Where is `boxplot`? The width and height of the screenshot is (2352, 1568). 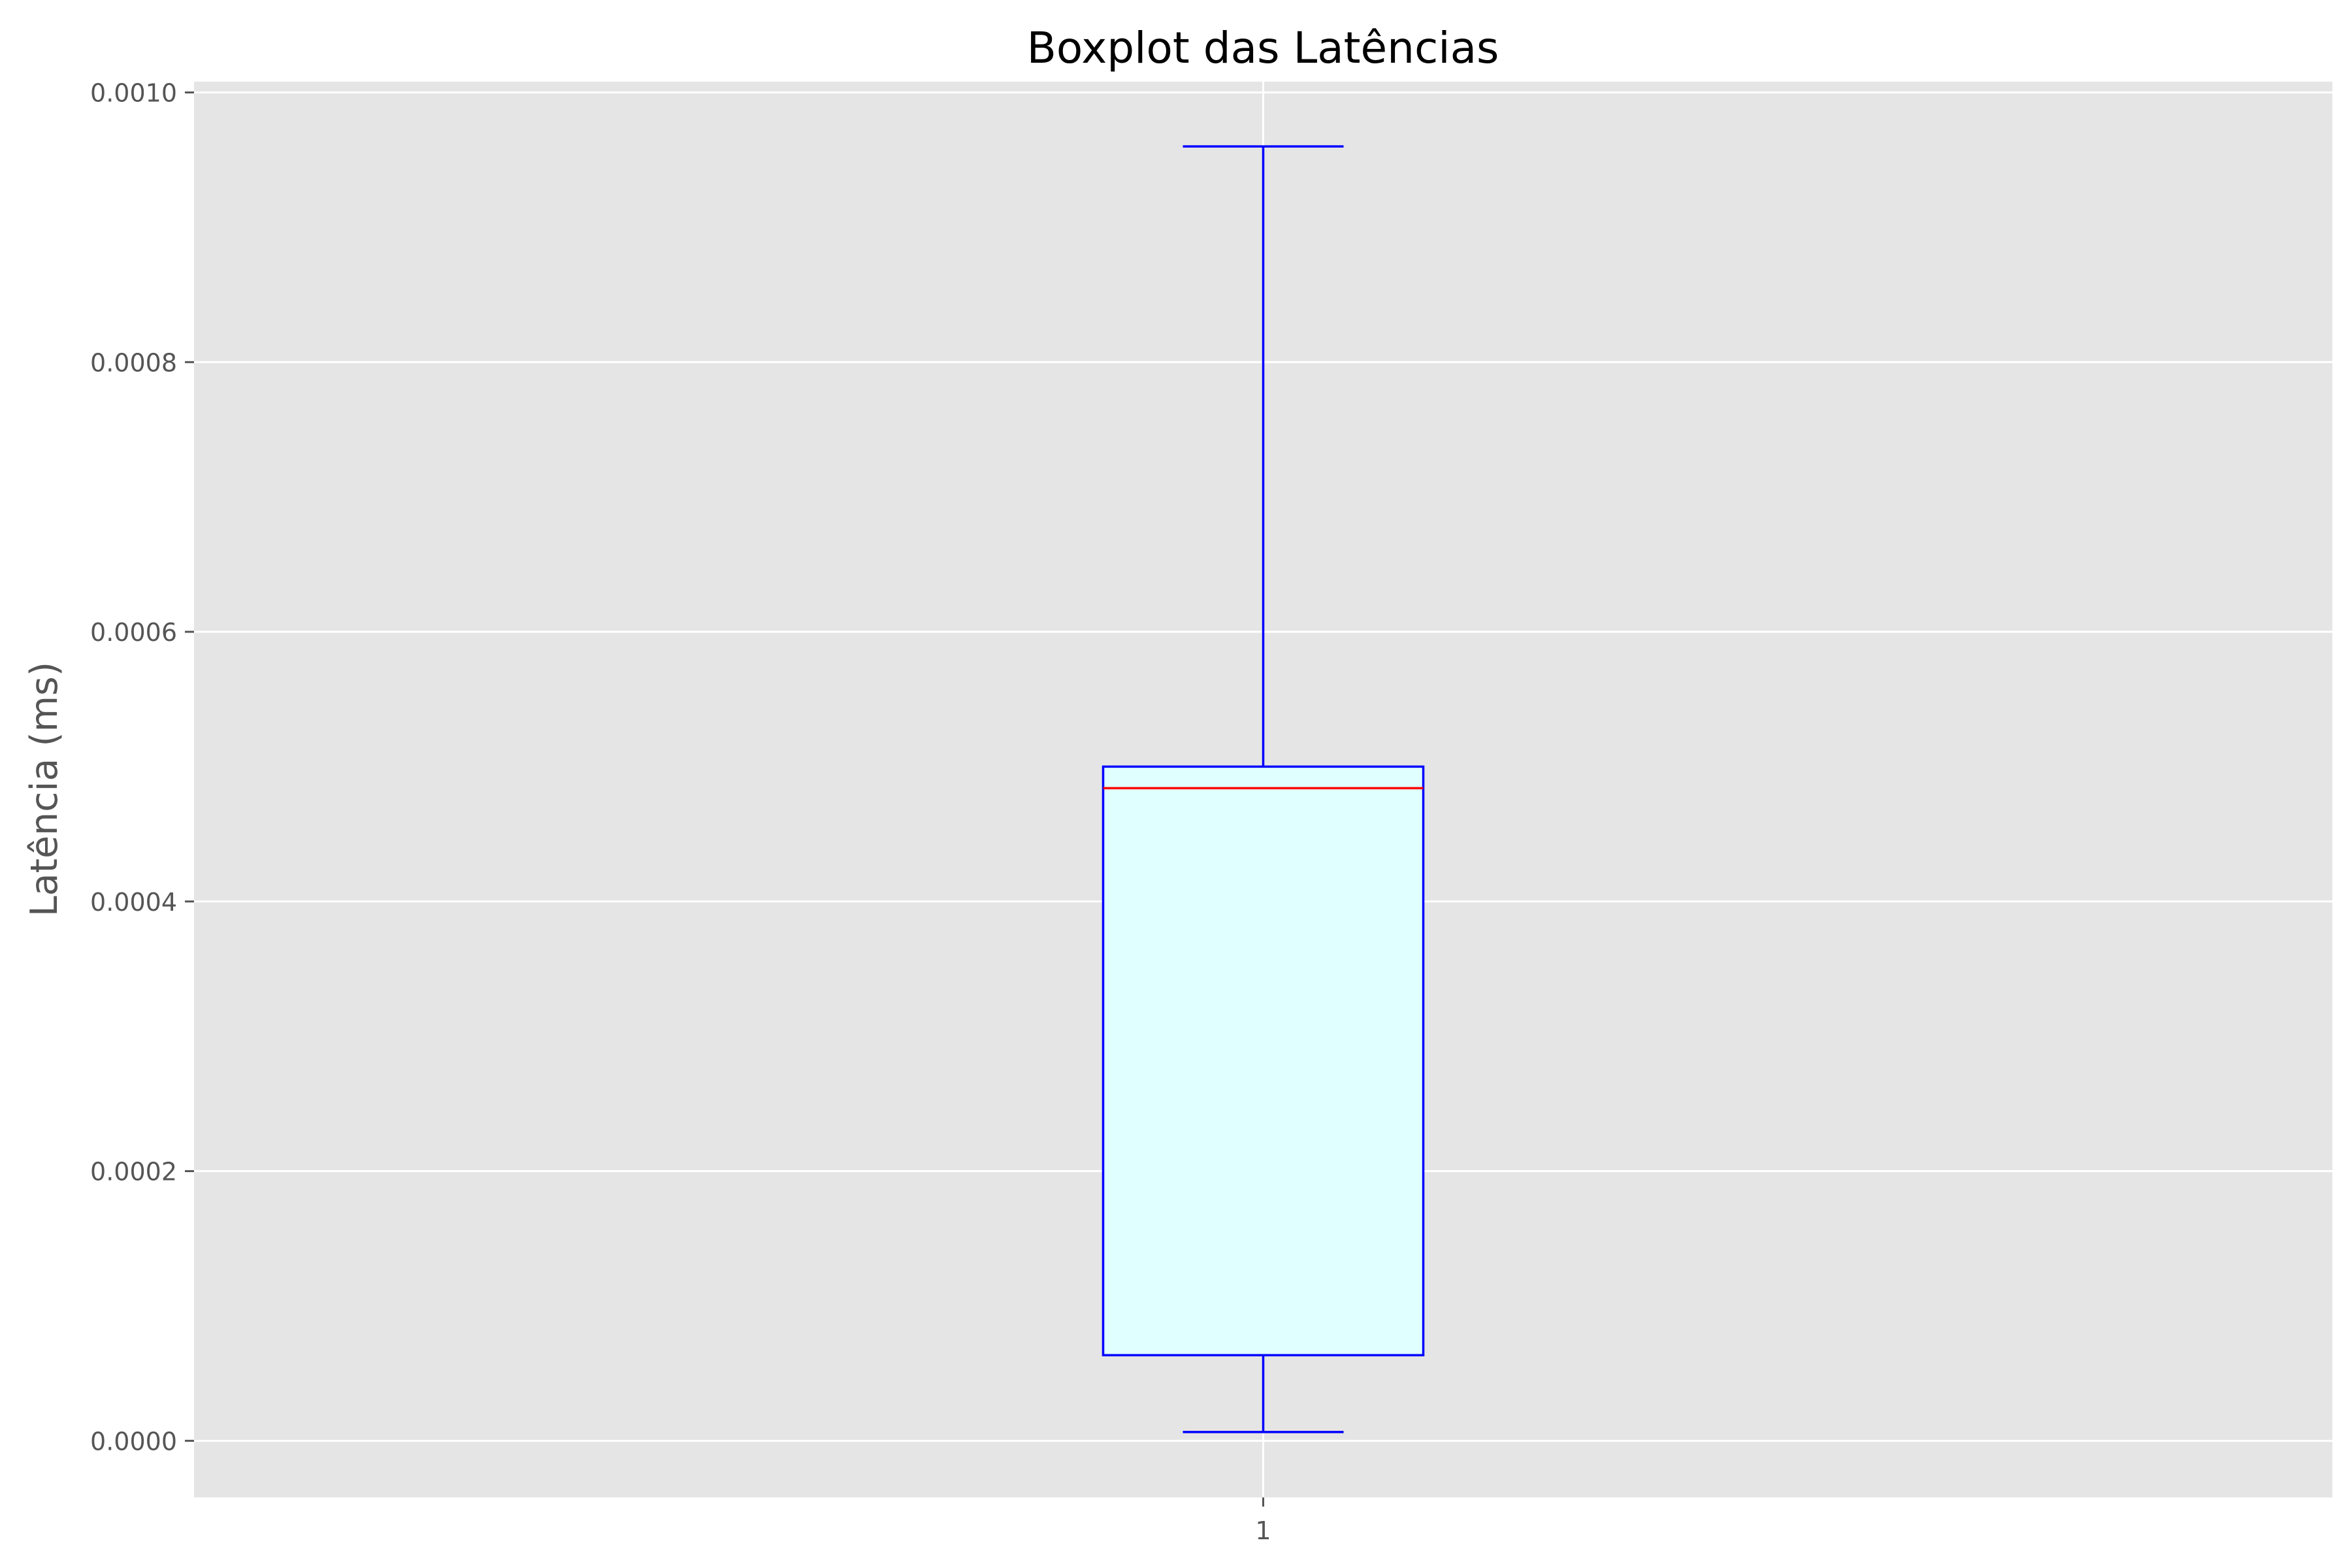
boxplot is located at coordinates (1263, 789).